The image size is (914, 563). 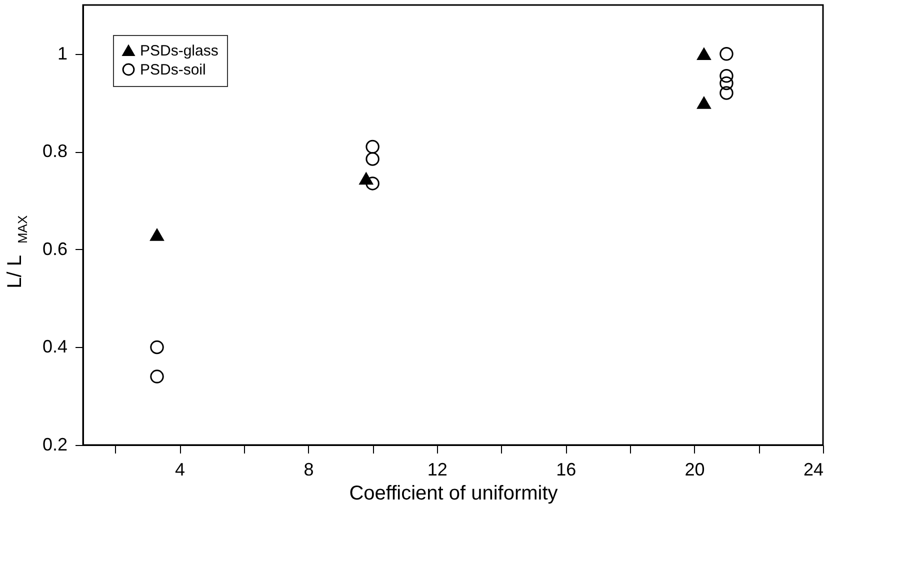 I want to click on y-tick-label: 0.2, so click(x=55, y=444).